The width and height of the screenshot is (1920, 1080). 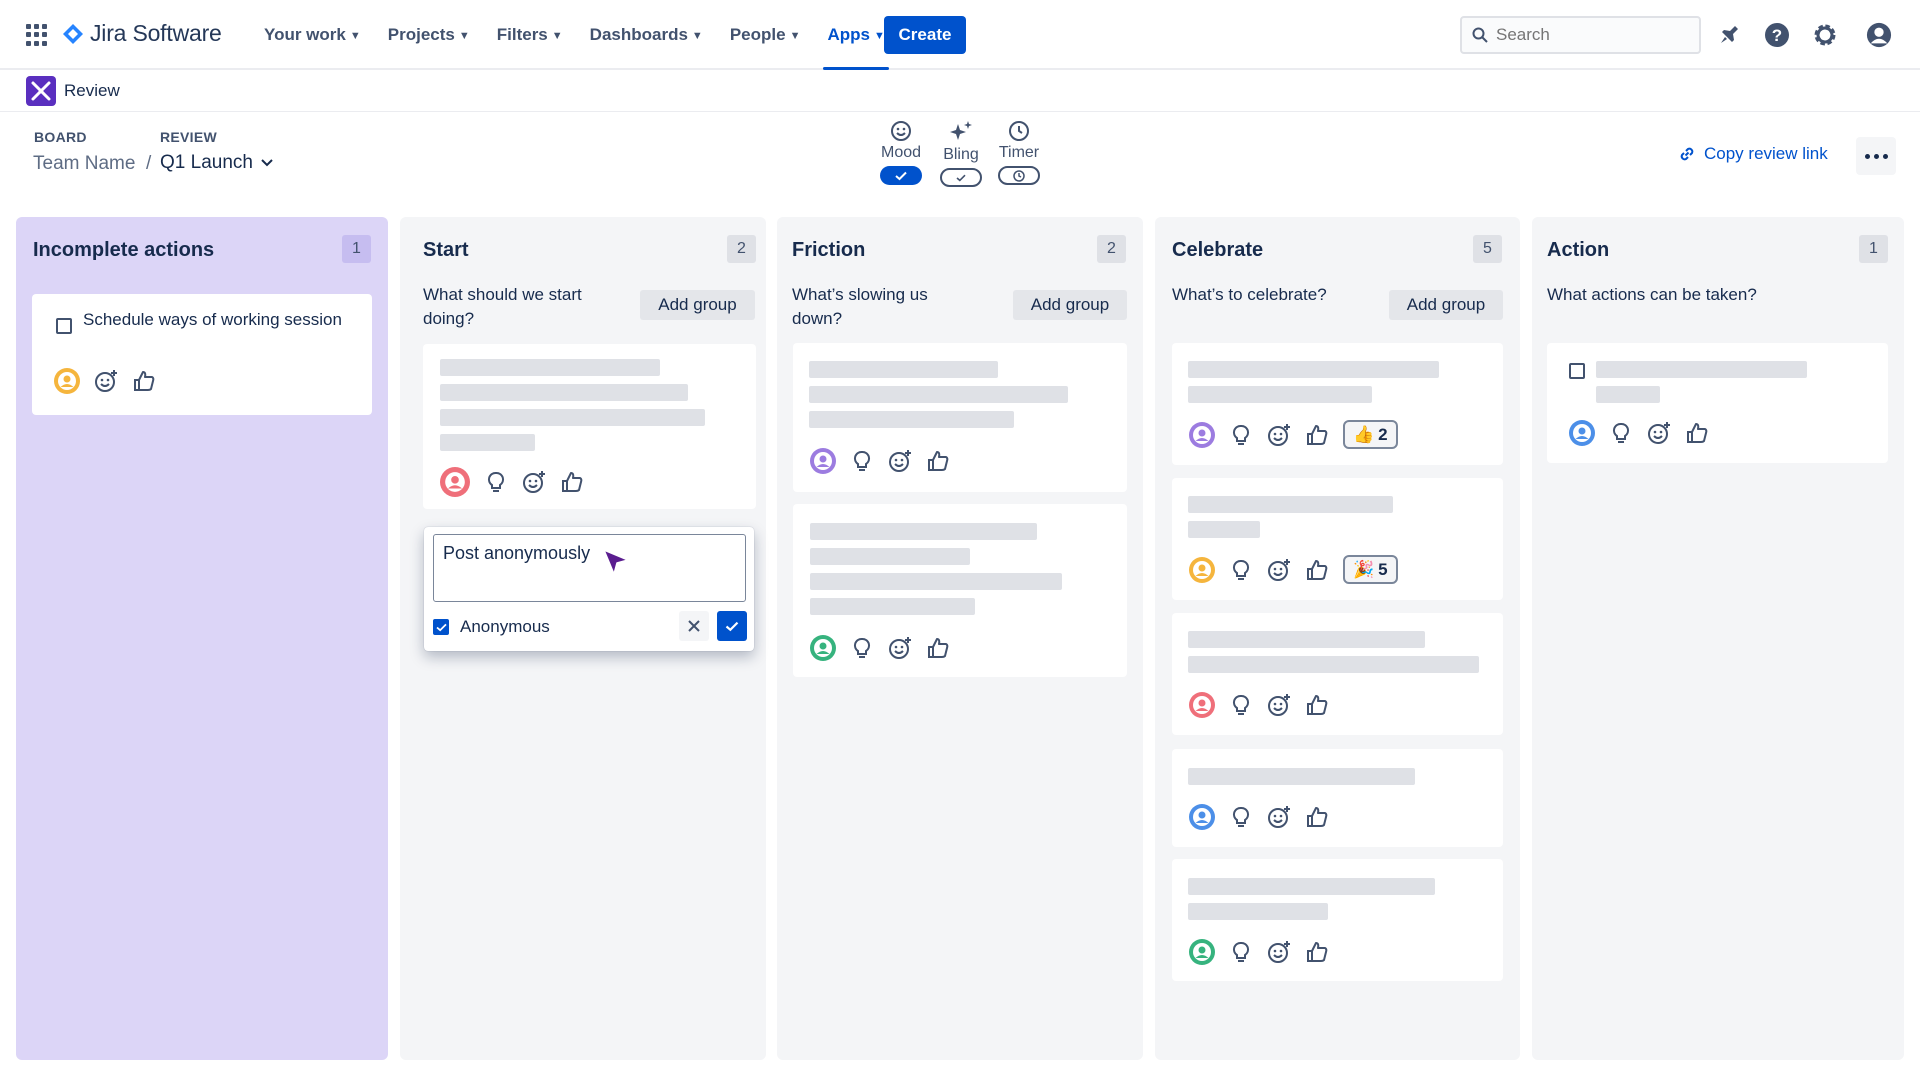 What do you see at coordinates (41, 91) in the screenshot?
I see `review-app-logo` at bounding box center [41, 91].